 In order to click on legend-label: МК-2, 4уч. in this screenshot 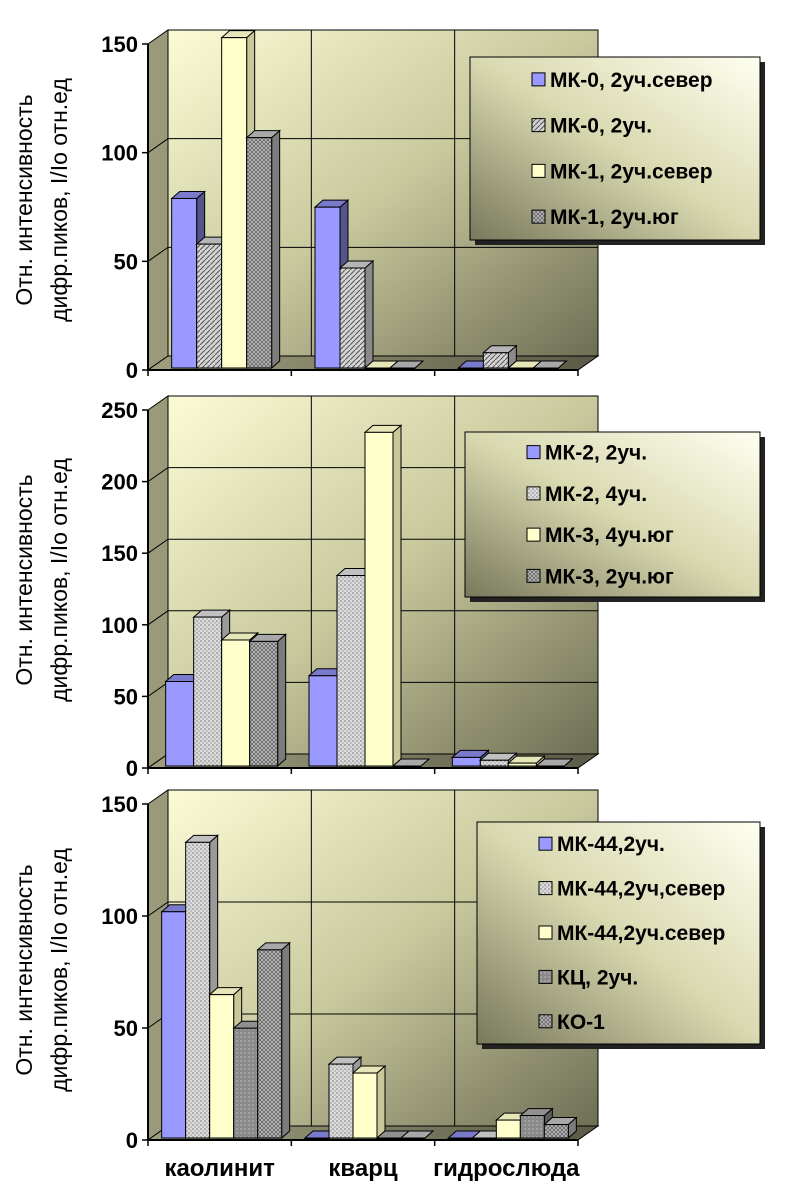, I will do `click(596, 494)`.